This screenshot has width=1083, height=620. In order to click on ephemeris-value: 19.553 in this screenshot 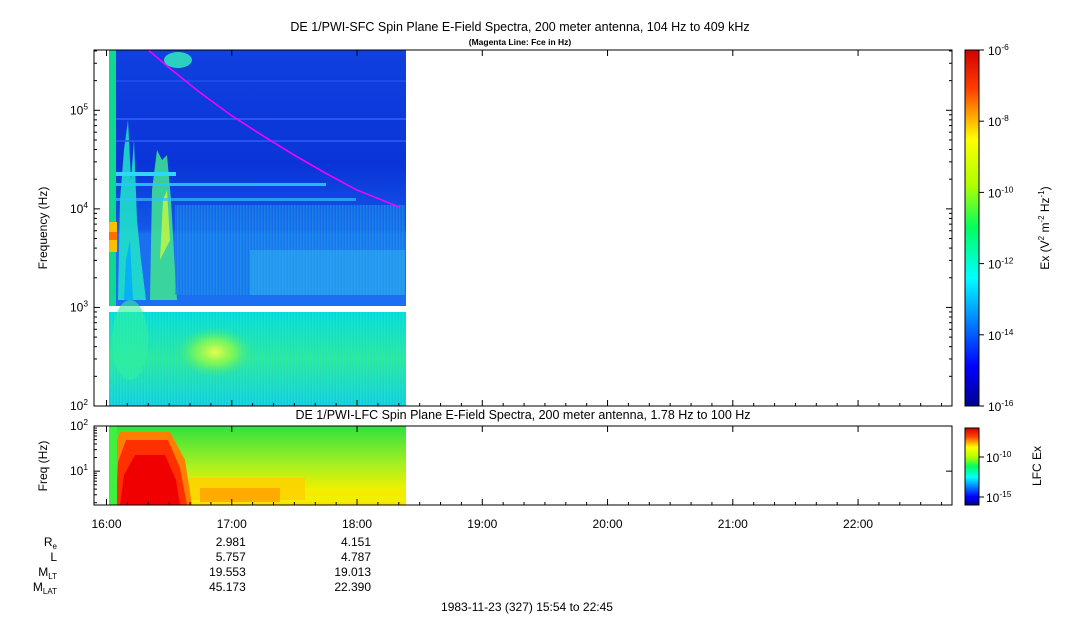, I will do `click(227, 572)`.